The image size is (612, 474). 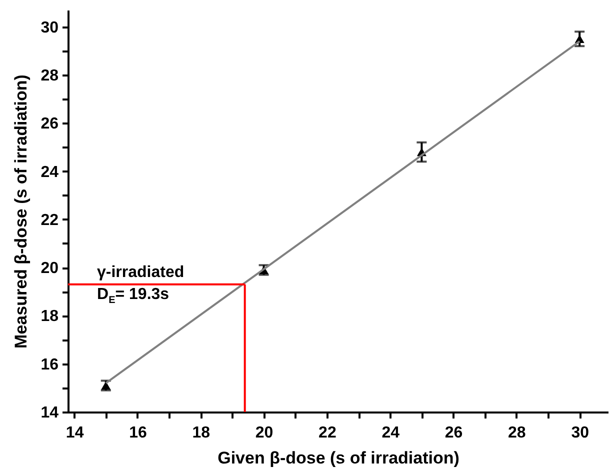 What do you see at coordinates (201, 433) in the screenshot?
I see `x-tick-label: 18` at bounding box center [201, 433].